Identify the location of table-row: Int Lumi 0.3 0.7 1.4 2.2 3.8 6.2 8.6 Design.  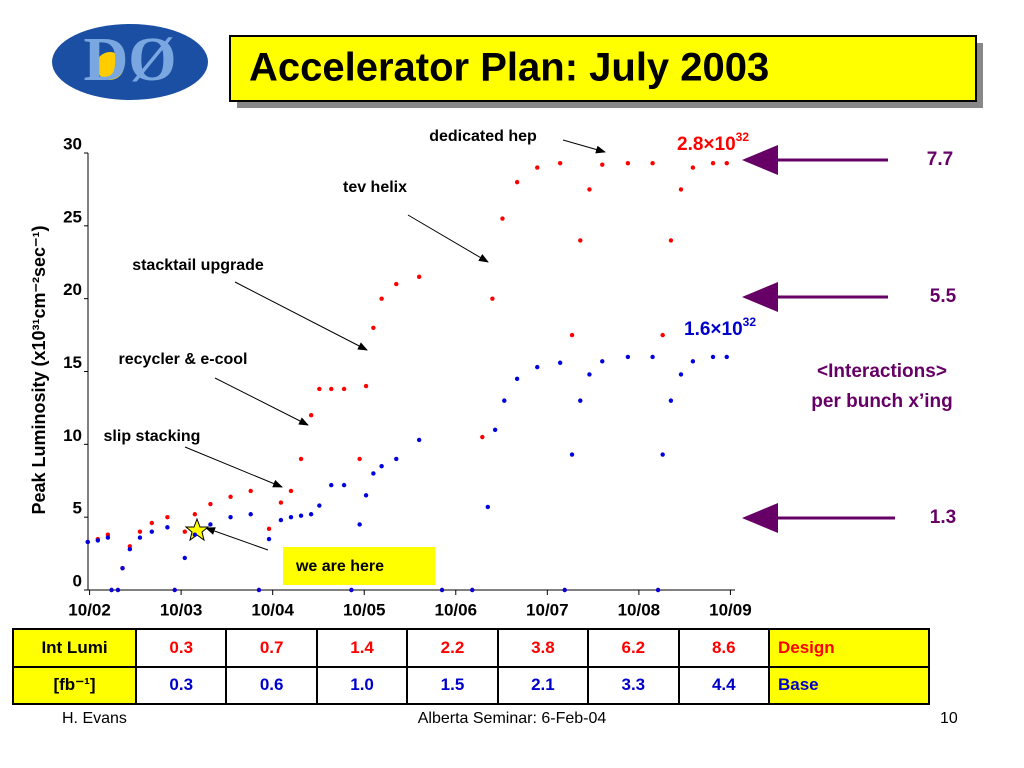
(471, 648).